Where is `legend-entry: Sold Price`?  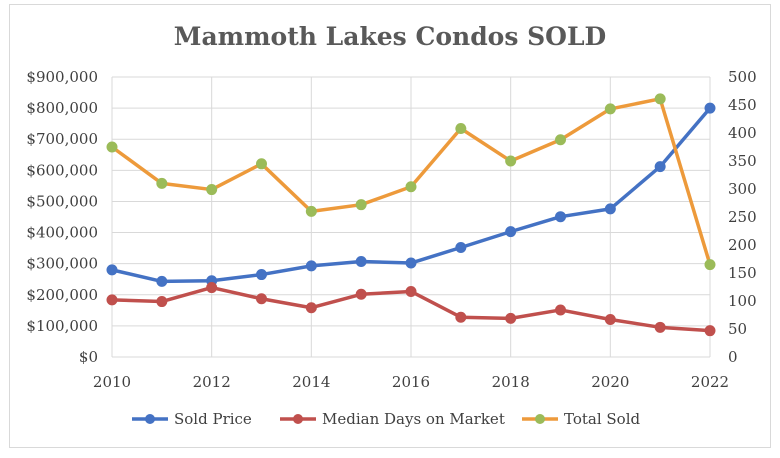
legend-entry: Sold Price is located at coordinates (192, 419).